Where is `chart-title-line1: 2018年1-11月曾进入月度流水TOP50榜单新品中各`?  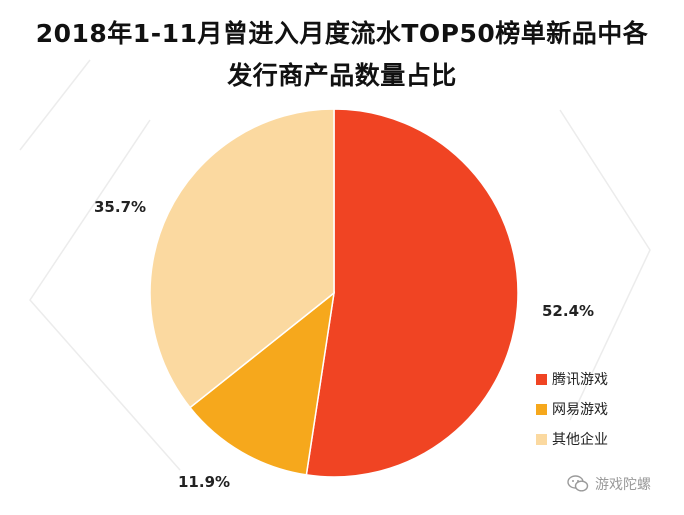
chart-title-line1: 2018年1-11月曾进入月度流水TOP50榜单新品中各 is located at coordinates (342, 33).